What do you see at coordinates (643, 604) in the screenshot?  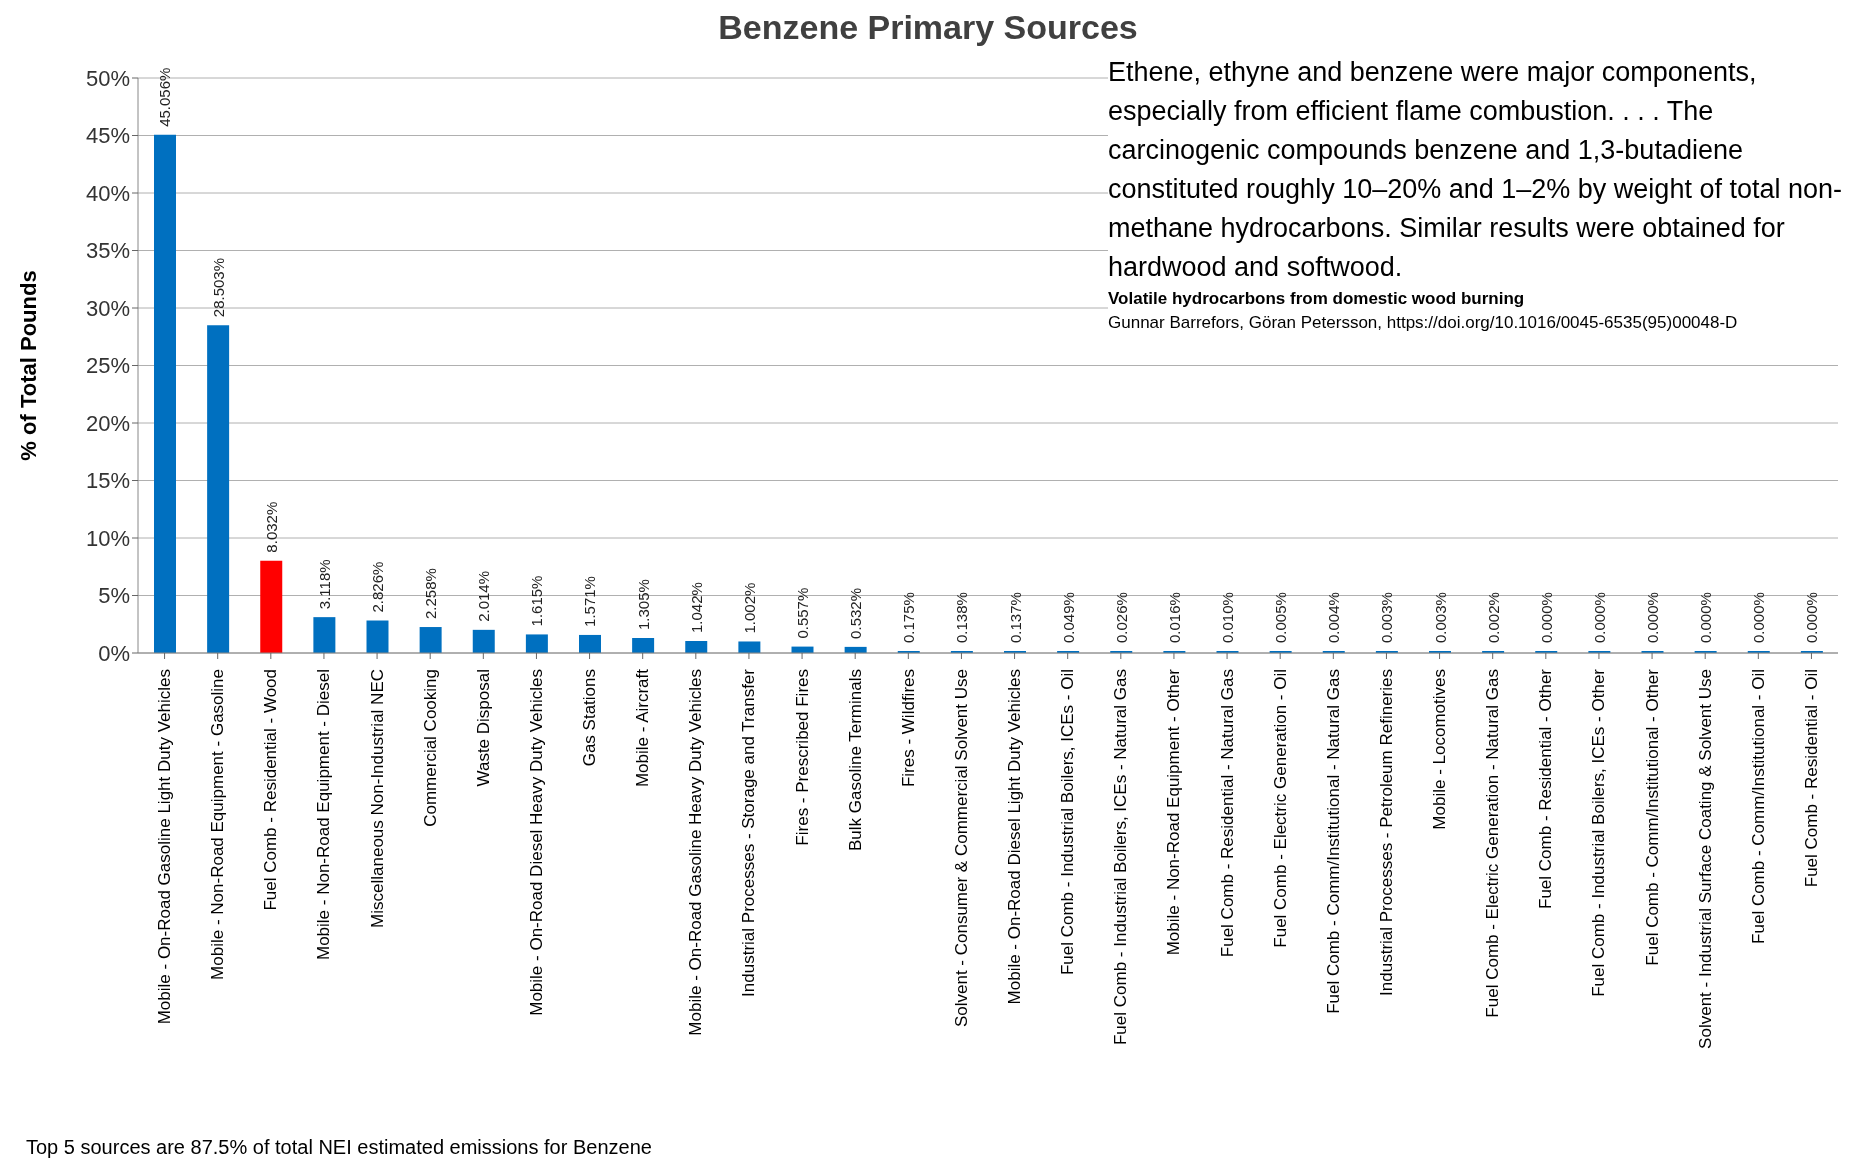 I see `data-label: 1.305%` at bounding box center [643, 604].